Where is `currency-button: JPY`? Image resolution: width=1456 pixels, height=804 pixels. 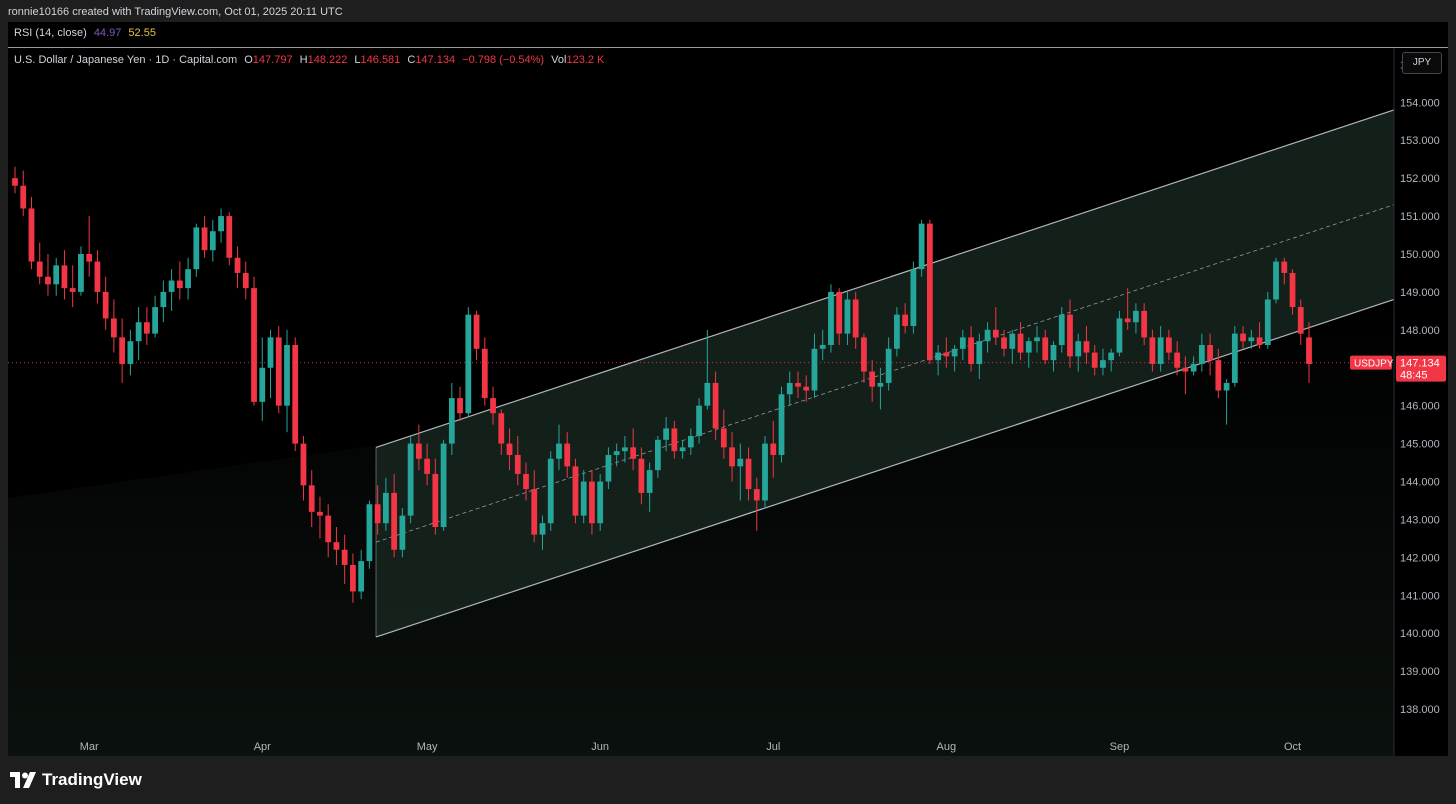
currency-button: JPY is located at coordinates (1422, 63).